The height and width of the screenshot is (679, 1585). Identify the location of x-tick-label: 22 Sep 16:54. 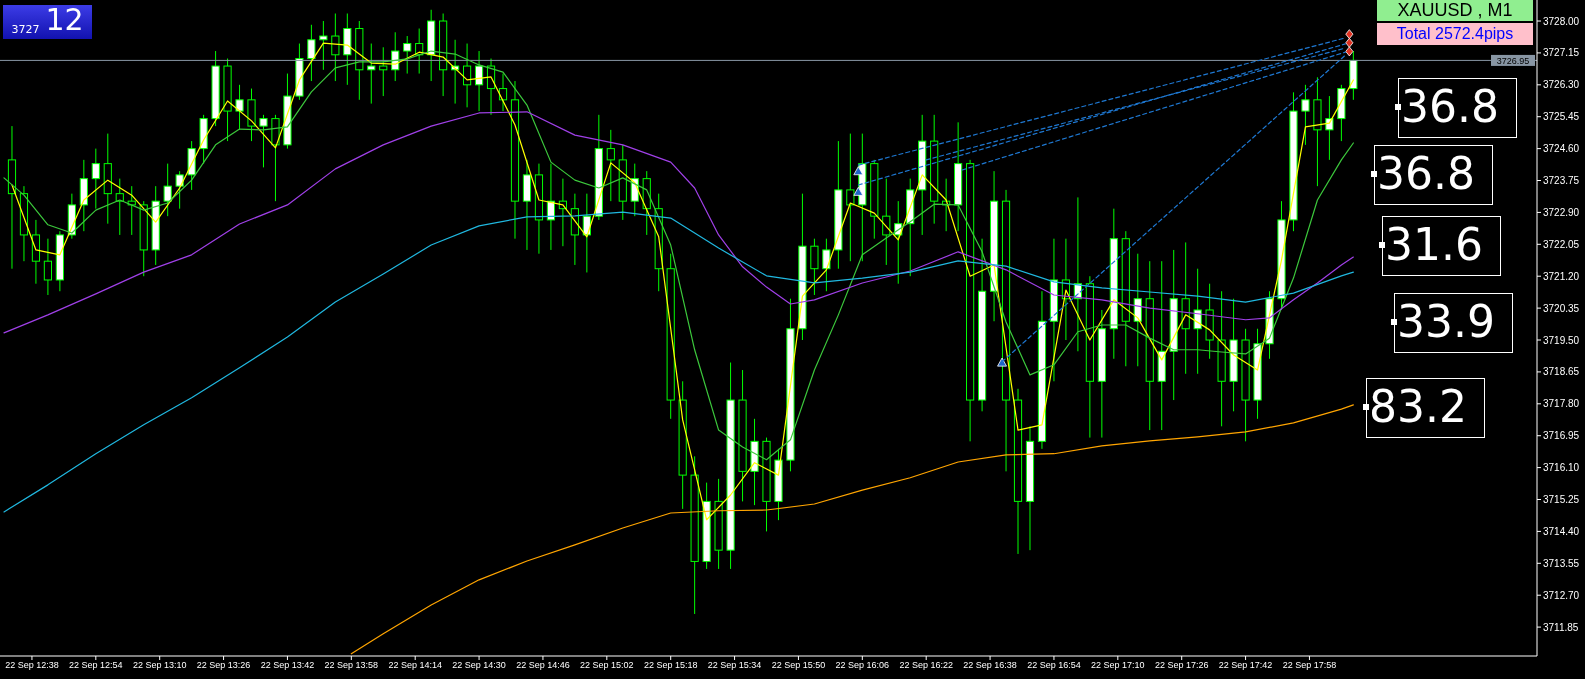
(1054, 665).